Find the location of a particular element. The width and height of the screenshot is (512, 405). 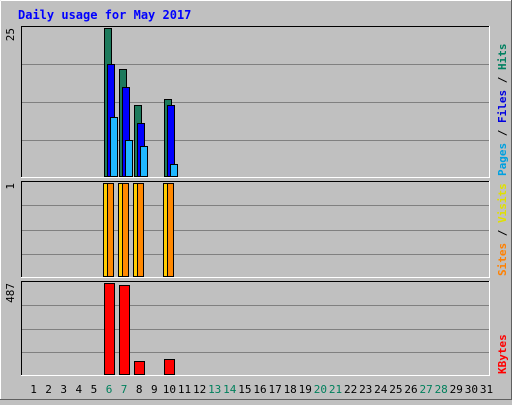

visits-legend-entry: / is located at coordinates (502, 233).